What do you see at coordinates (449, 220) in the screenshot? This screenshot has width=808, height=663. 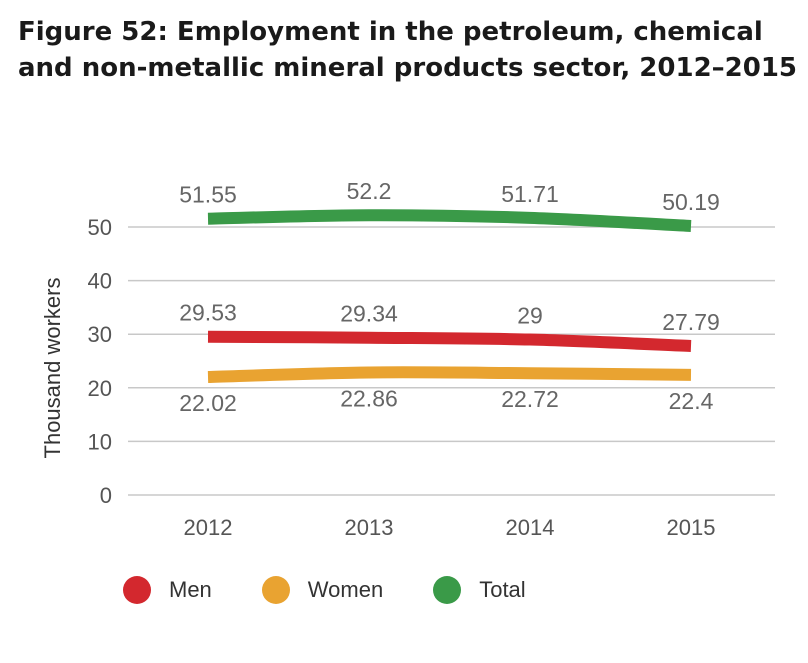 I see `series-line-total` at bounding box center [449, 220].